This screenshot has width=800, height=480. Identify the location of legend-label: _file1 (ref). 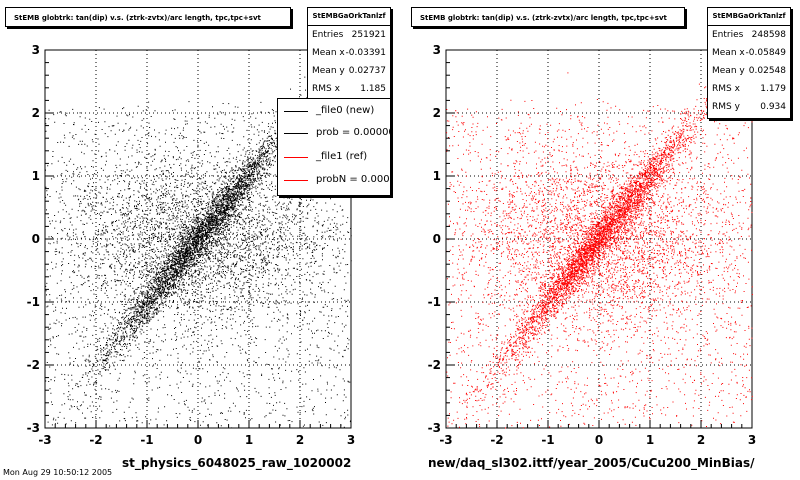
(342, 156).